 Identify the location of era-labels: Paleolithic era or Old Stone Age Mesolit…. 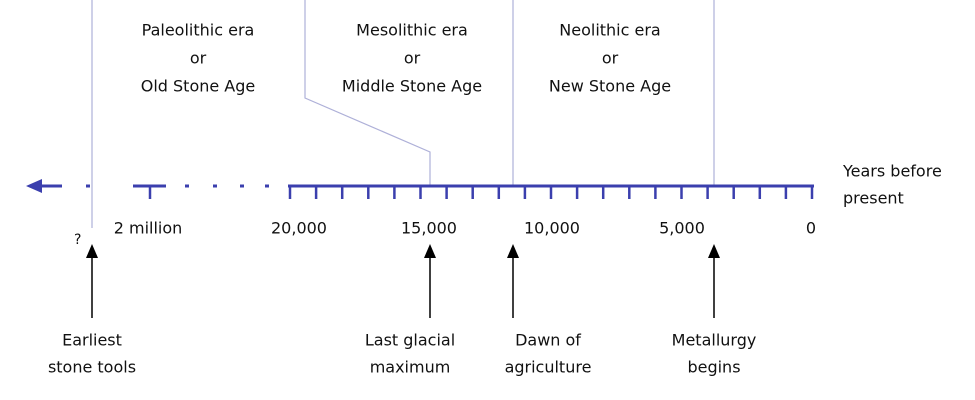
(406, 58).